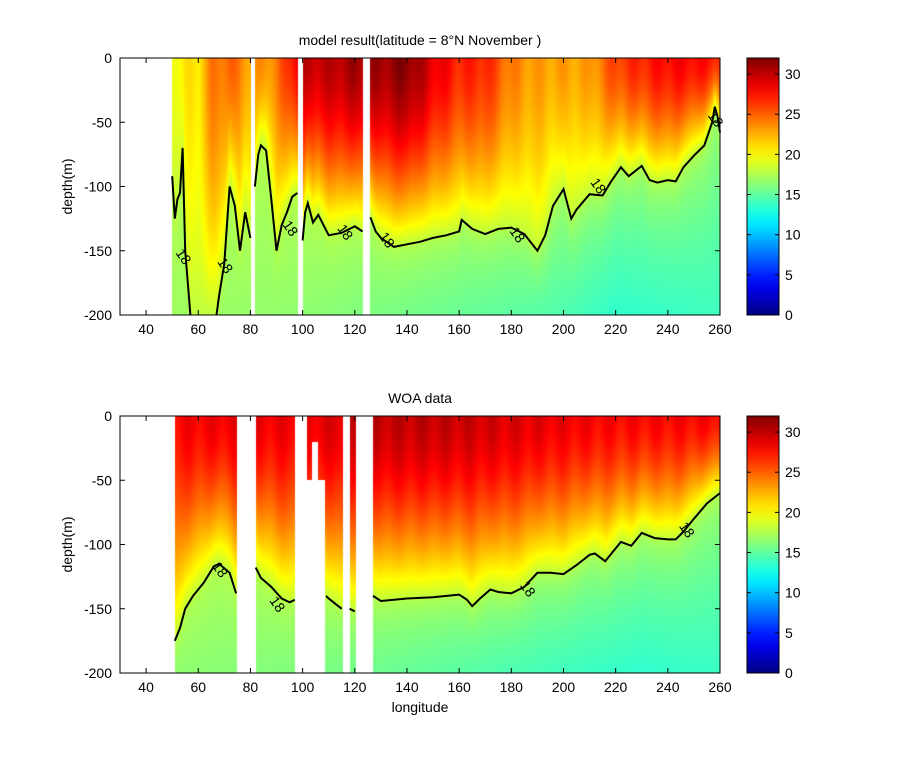 The width and height of the screenshot is (922, 758). I want to click on chart-title: WOA data, so click(420, 398).